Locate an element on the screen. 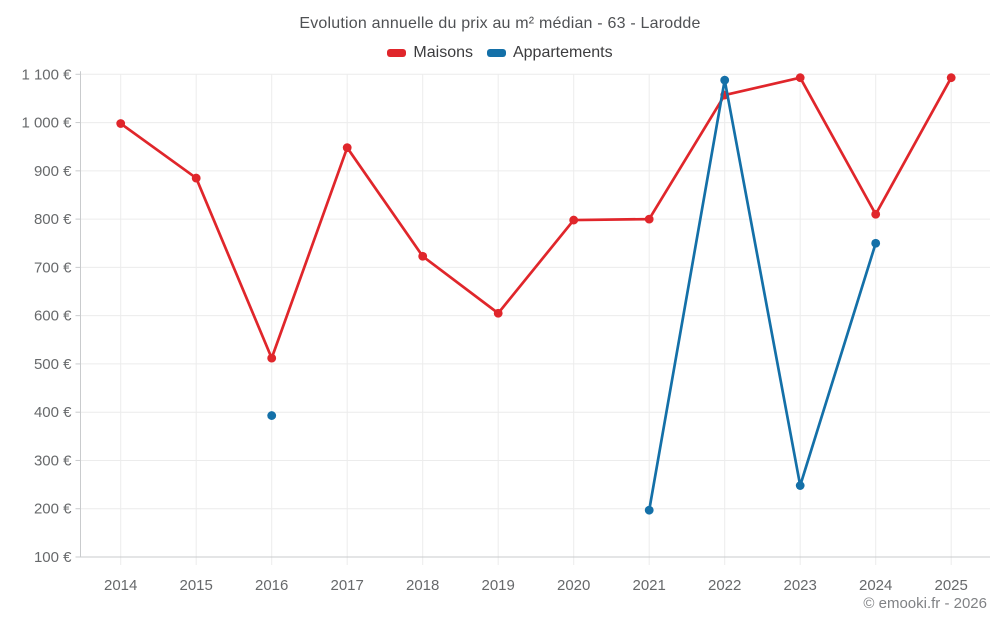 The width and height of the screenshot is (1000, 625). point-appartements-2016 is located at coordinates (272, 415).